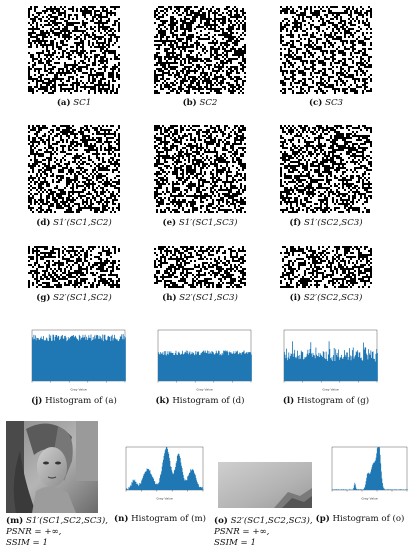 Image resolution: width=414 pixels, height=550 pixels. What do you see at coordinates (200, 223) in the screenshot?
I see `caption-e: (e) S1′(SC1,SC3)` at bounding box center [200, 223].